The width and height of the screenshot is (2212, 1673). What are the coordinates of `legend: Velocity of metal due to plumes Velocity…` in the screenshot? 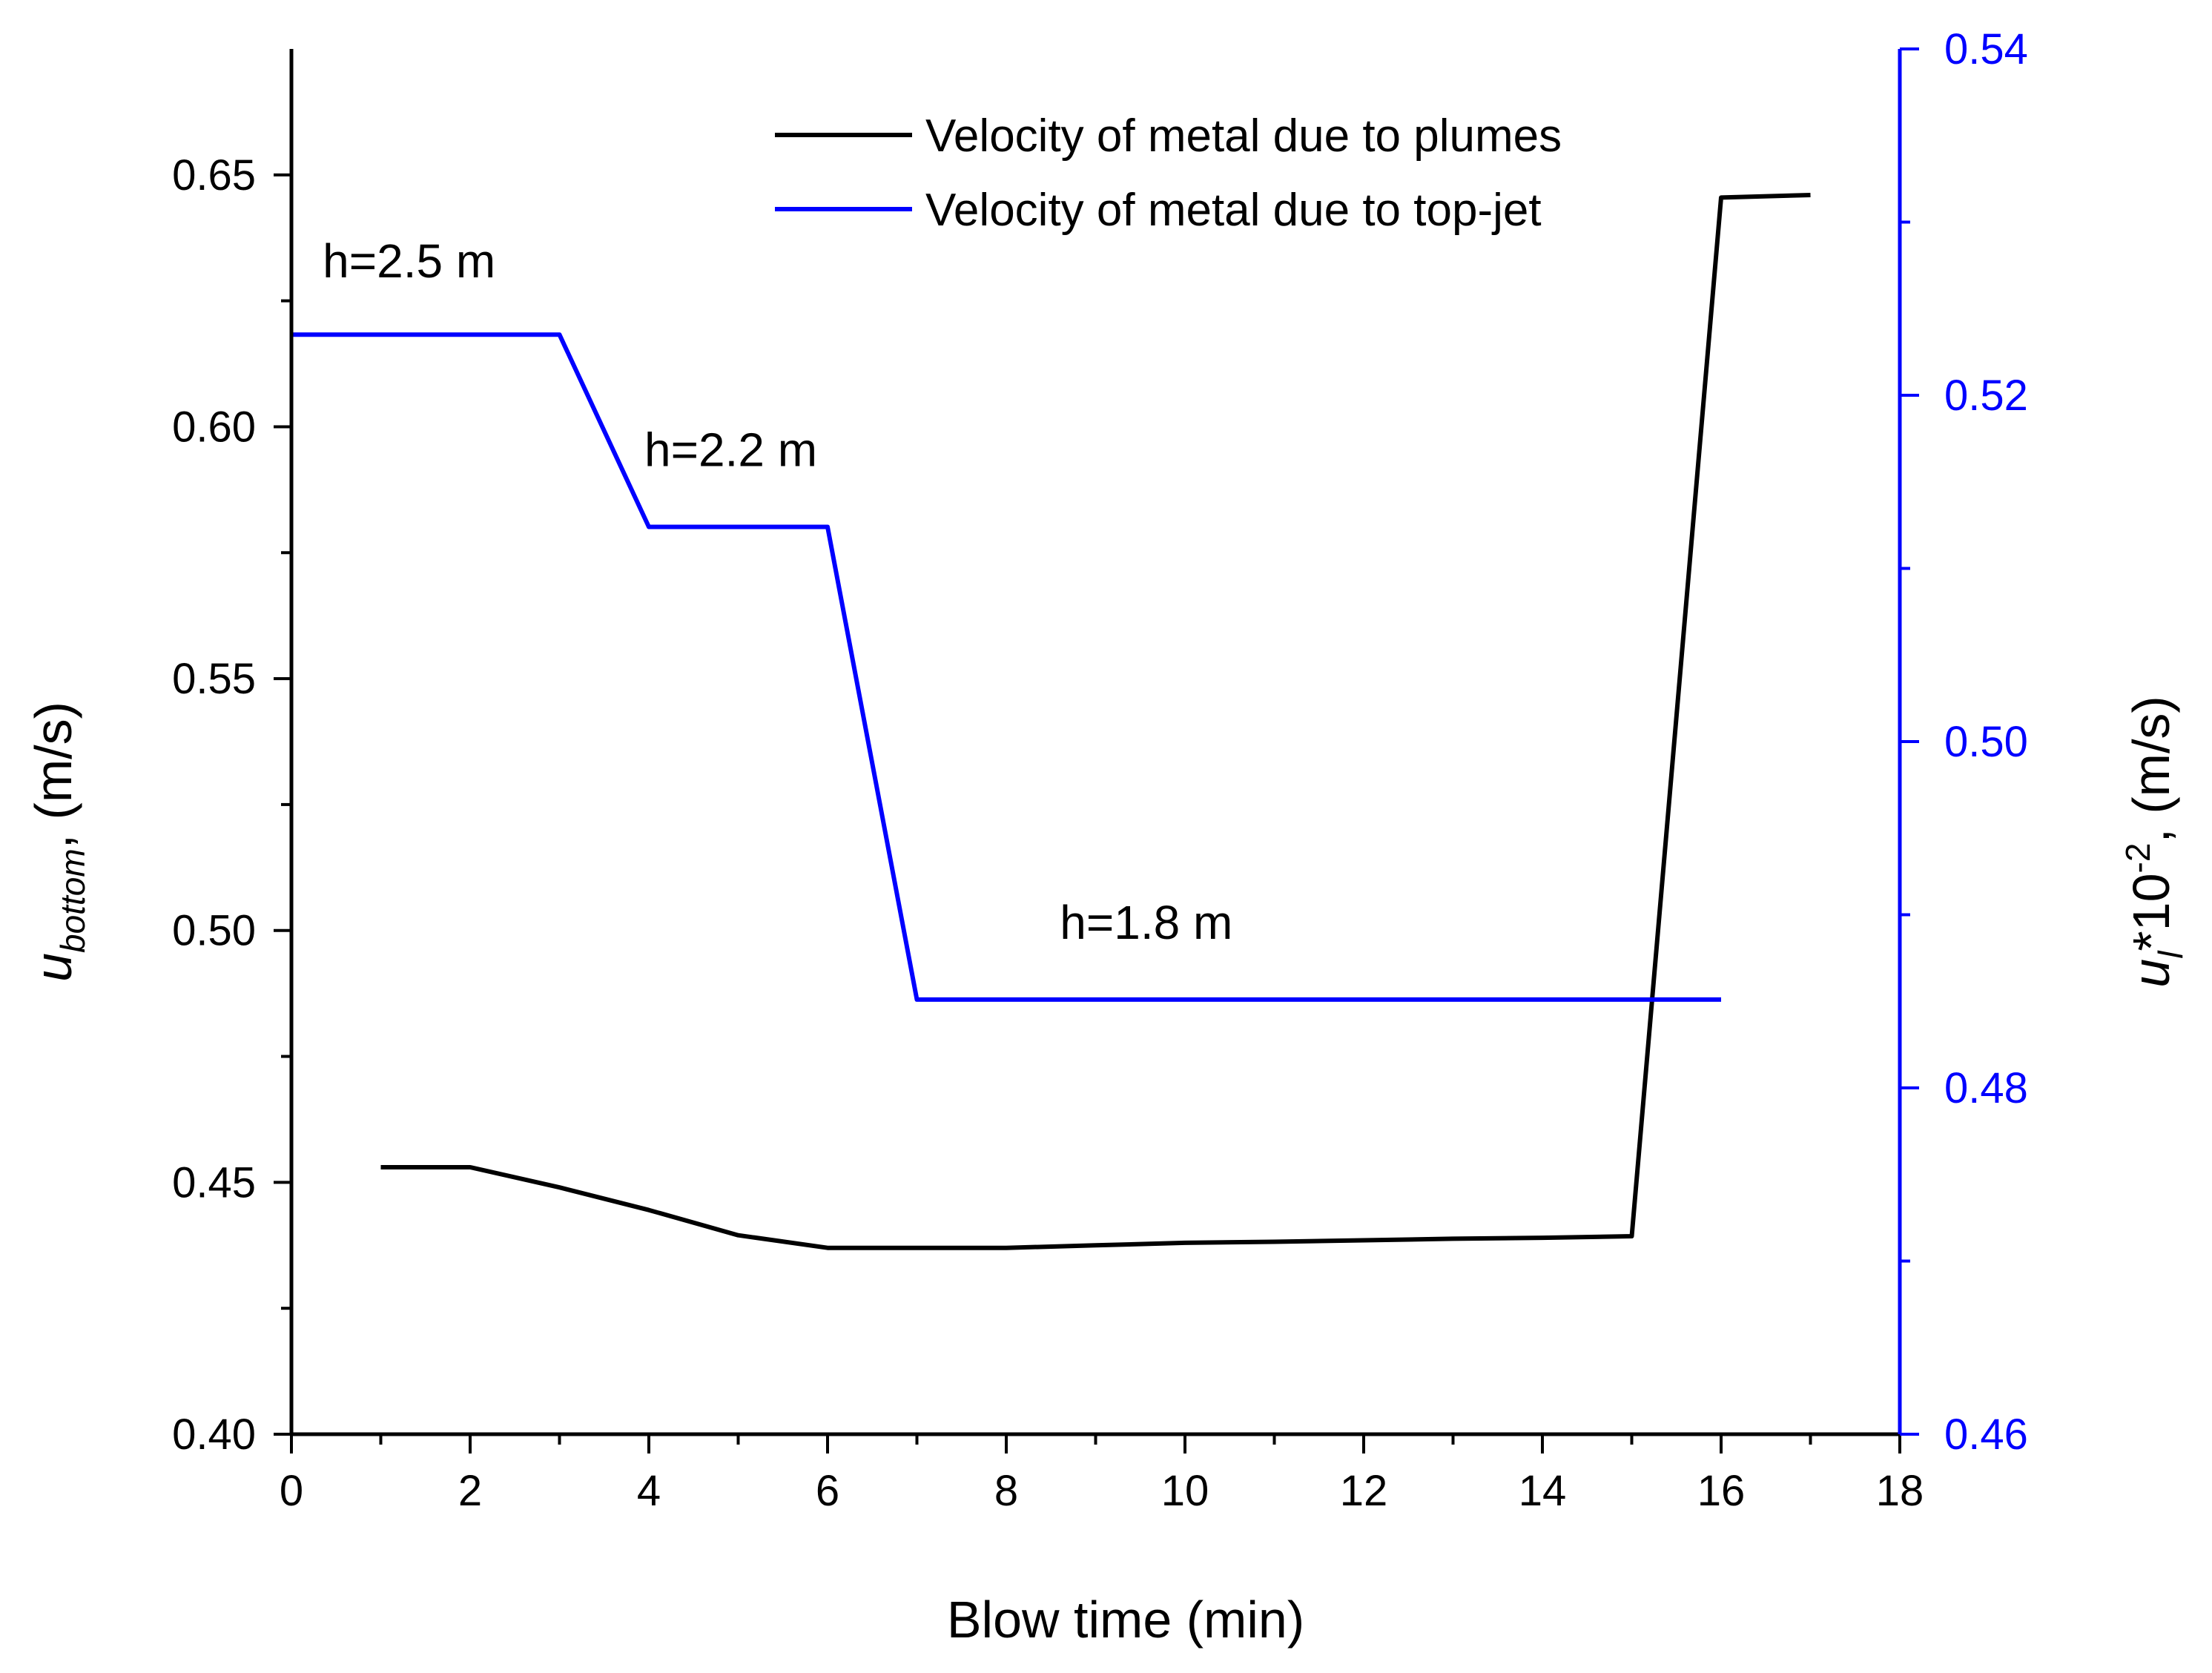 It's located at (1168, 173).